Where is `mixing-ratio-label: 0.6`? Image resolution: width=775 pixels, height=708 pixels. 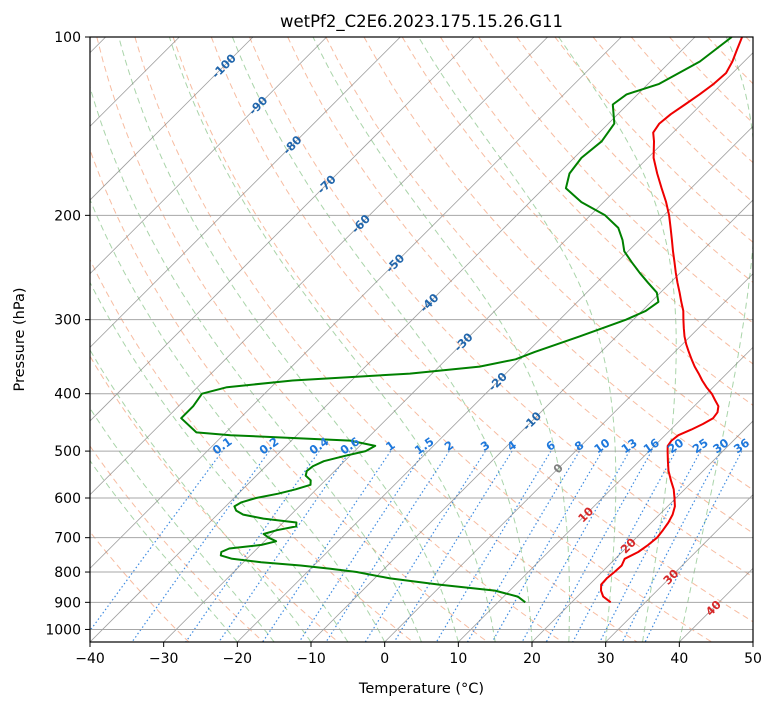
mixing-ratio-label: 0.6 is located at coordinates (349, 445).